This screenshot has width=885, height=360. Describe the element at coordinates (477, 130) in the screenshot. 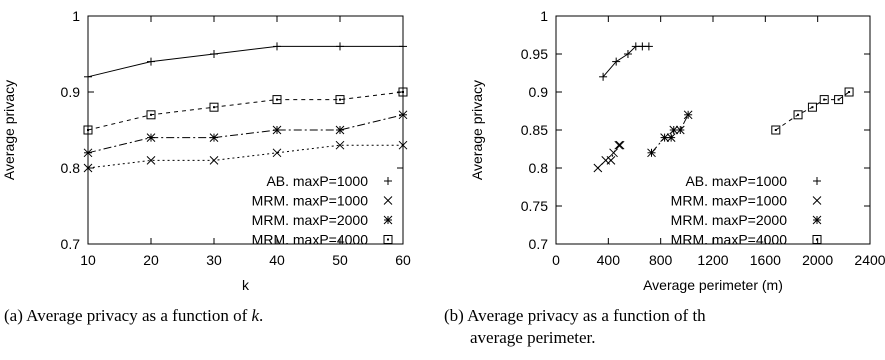

I see `y-axis-label-b: Average privacy` at that location.